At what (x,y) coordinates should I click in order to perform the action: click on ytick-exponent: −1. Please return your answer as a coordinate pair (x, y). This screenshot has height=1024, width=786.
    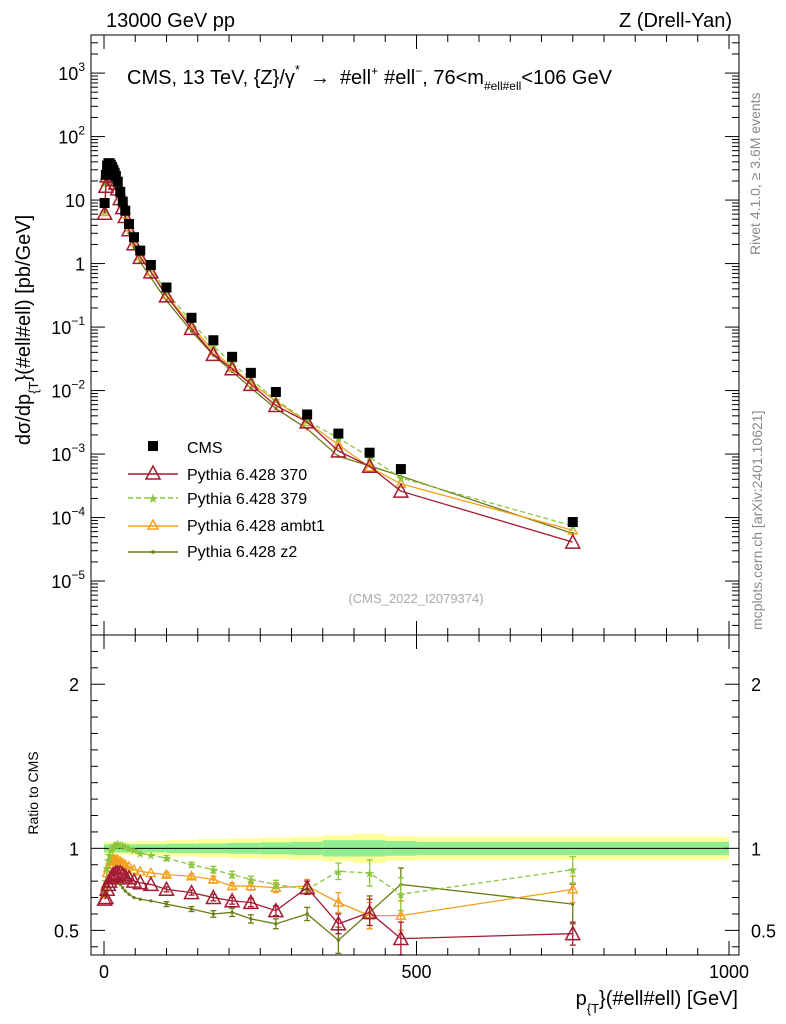
    Looking at the image, I should click on (78, 321).